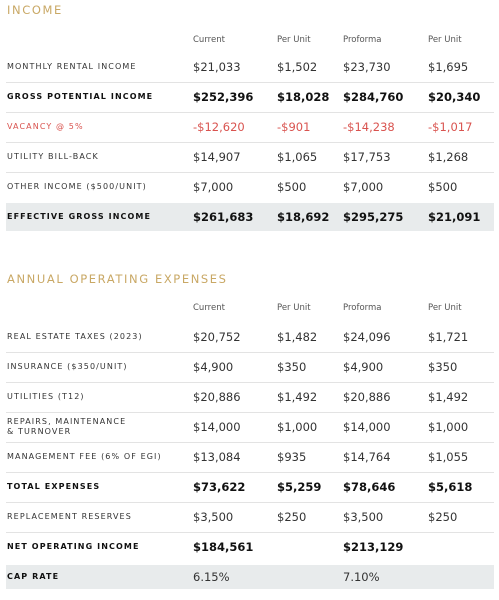  I want to click on cell-value: $78,646, so click(369, 487).